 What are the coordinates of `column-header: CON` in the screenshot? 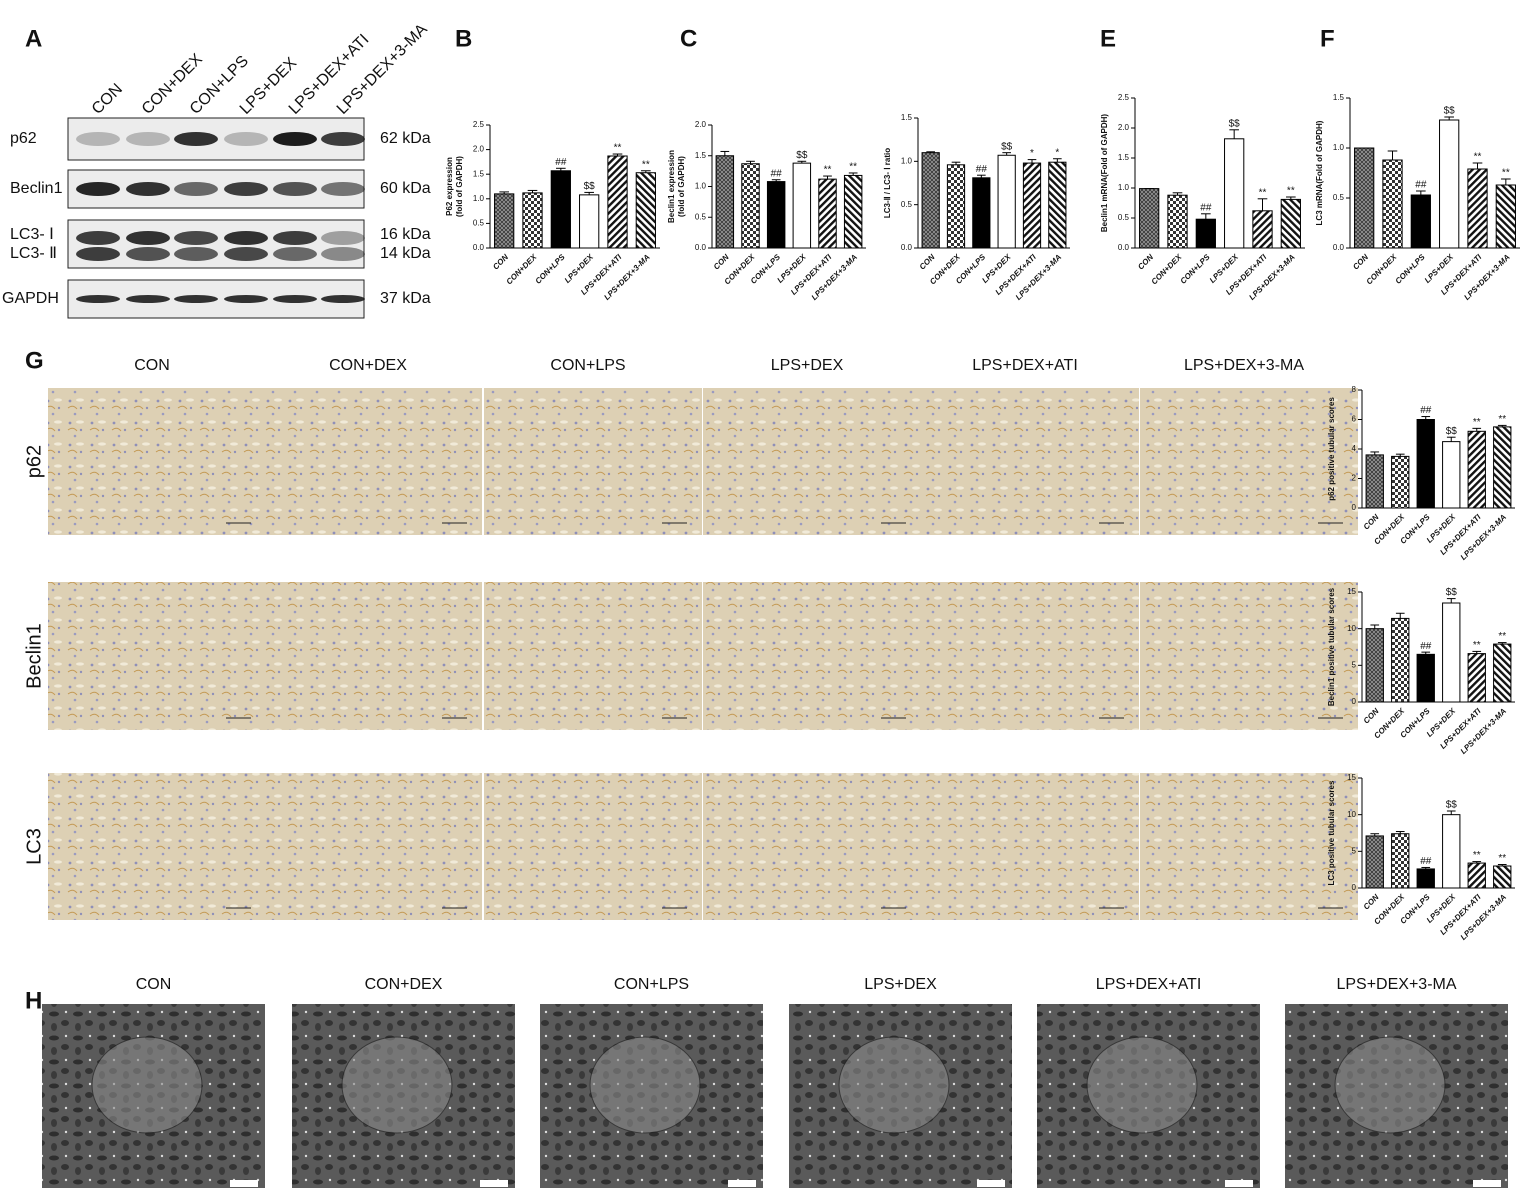 It's located at (152, 365).